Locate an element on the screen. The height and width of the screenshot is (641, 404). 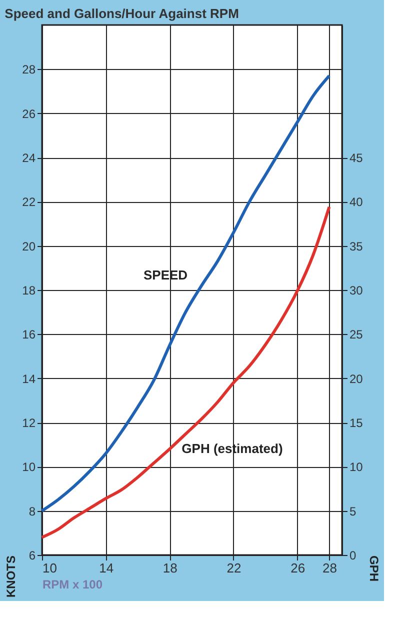
y-tick-label: 24 is located at coordinates (29, 158).